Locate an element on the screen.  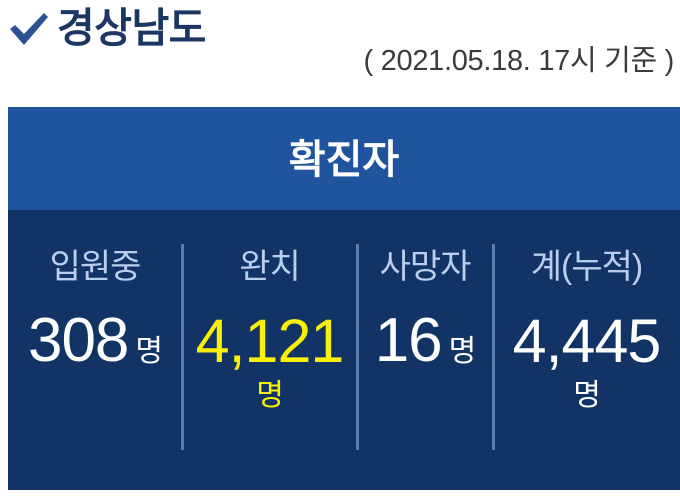
stat-value-line: 4,121 is located at coordinates (270, 341).